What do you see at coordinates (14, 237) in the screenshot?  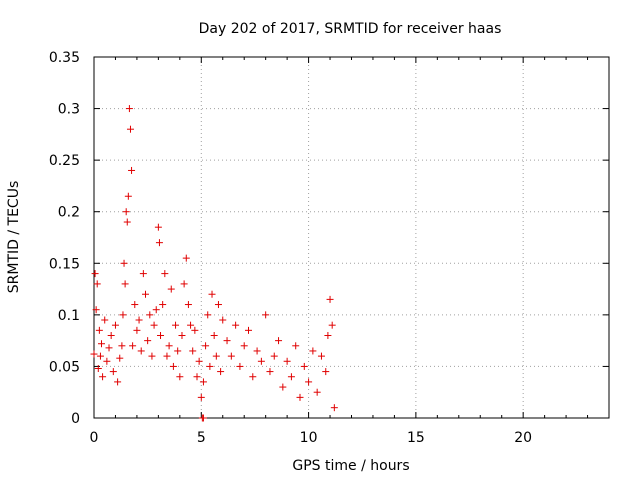 I see `y-axis-label: SRMTID / TECUs` at bounding box center [14, 237].